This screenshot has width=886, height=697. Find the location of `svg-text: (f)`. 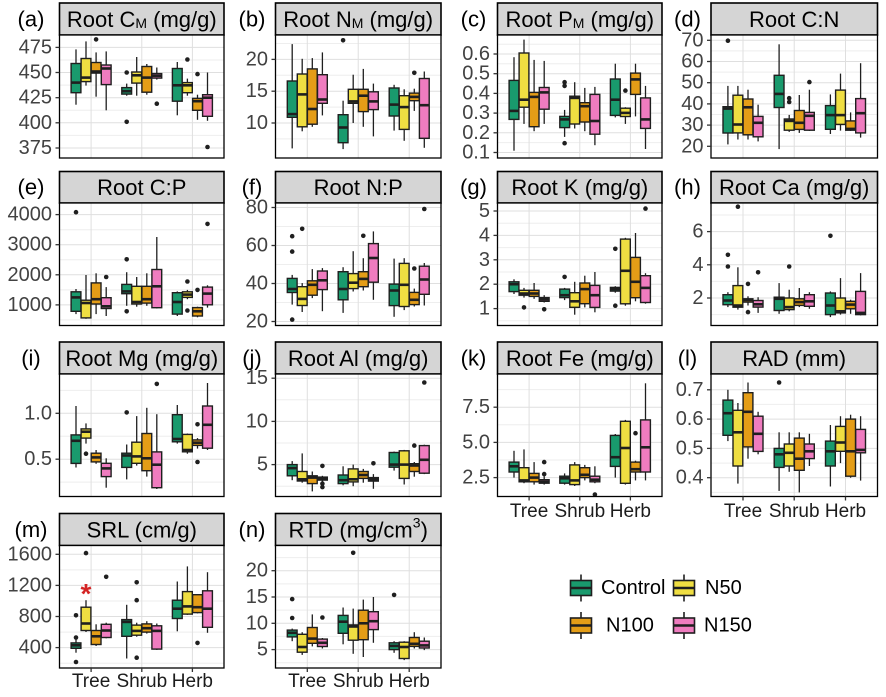

svg-text: (f) is located at coordinates (252, 187).